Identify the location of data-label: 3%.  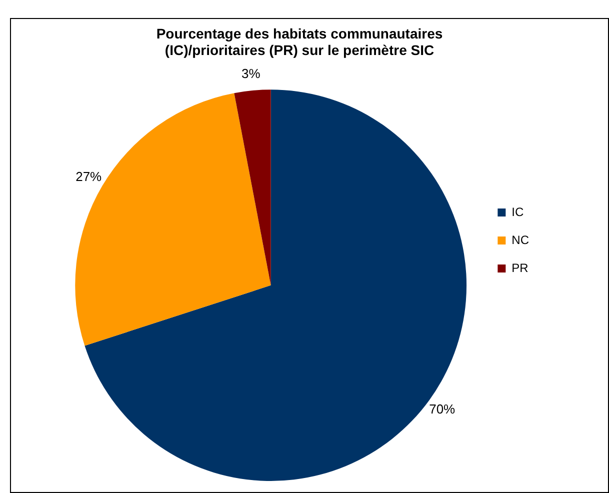
(251, 74).